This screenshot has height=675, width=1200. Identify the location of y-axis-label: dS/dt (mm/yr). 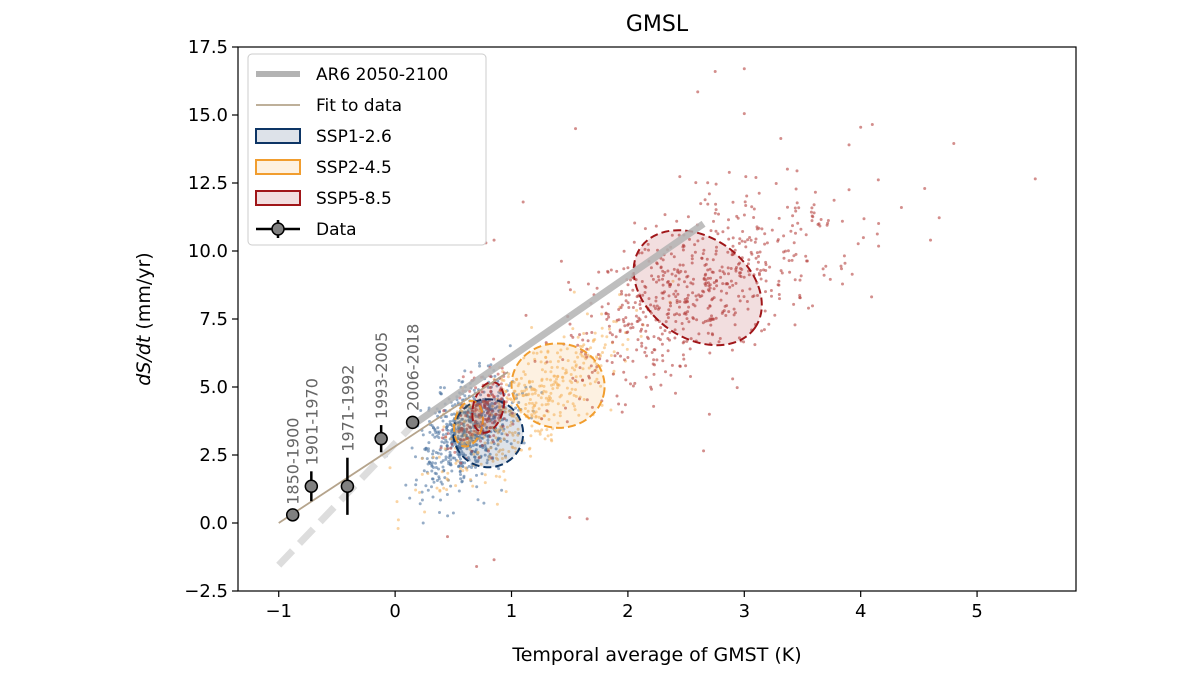
(144, 318).